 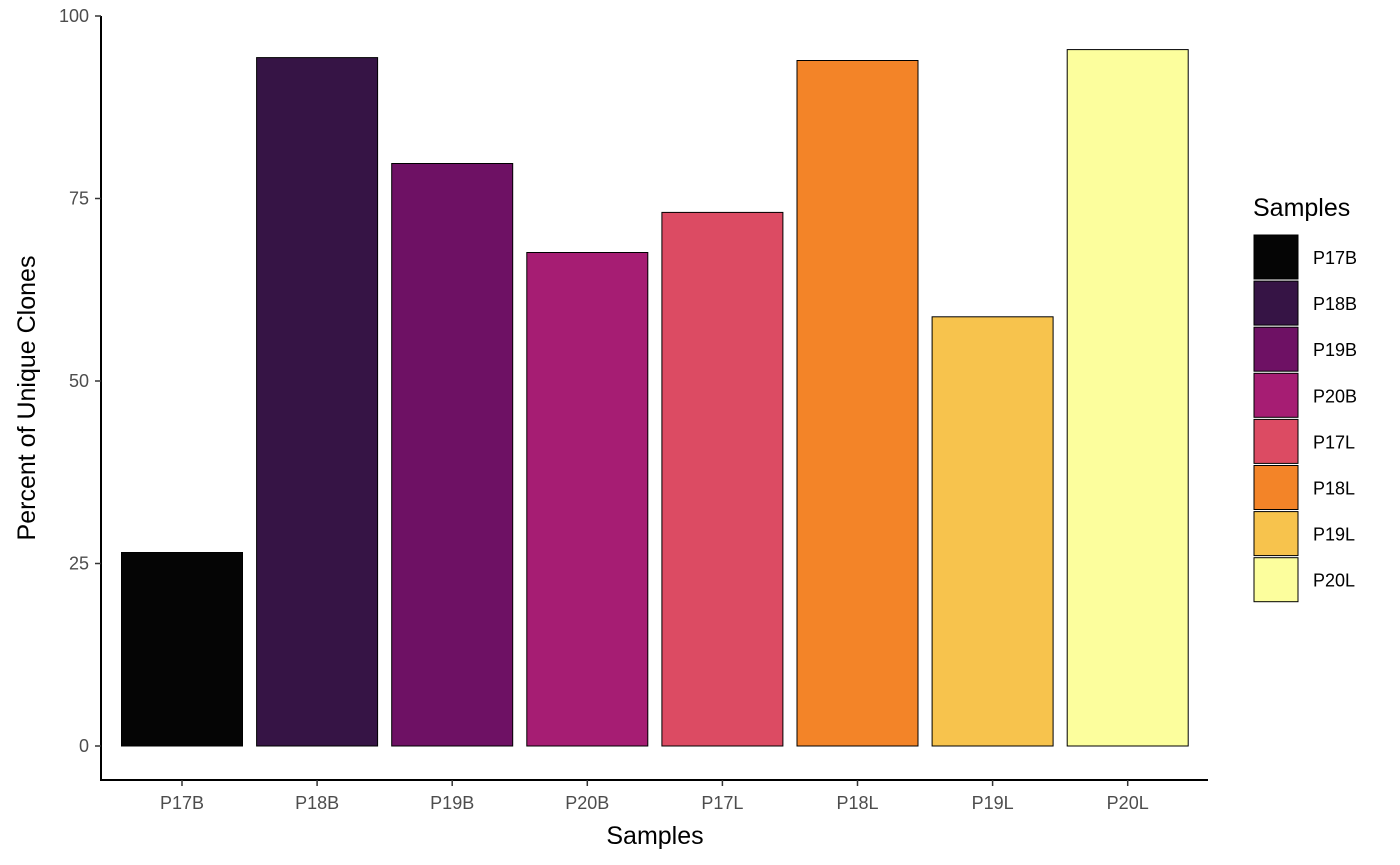 What do you see at coordinates (1127, 398) in the screenshot?
I see `bar-p20l` at bounding box center [1127, 398].